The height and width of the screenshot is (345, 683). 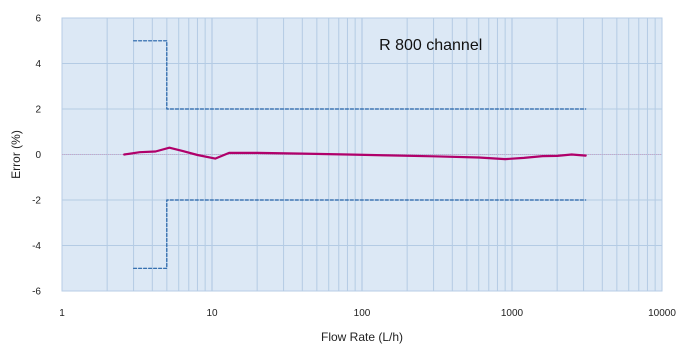 I want to click on upper-limit-line, so click(x=360, y=75).